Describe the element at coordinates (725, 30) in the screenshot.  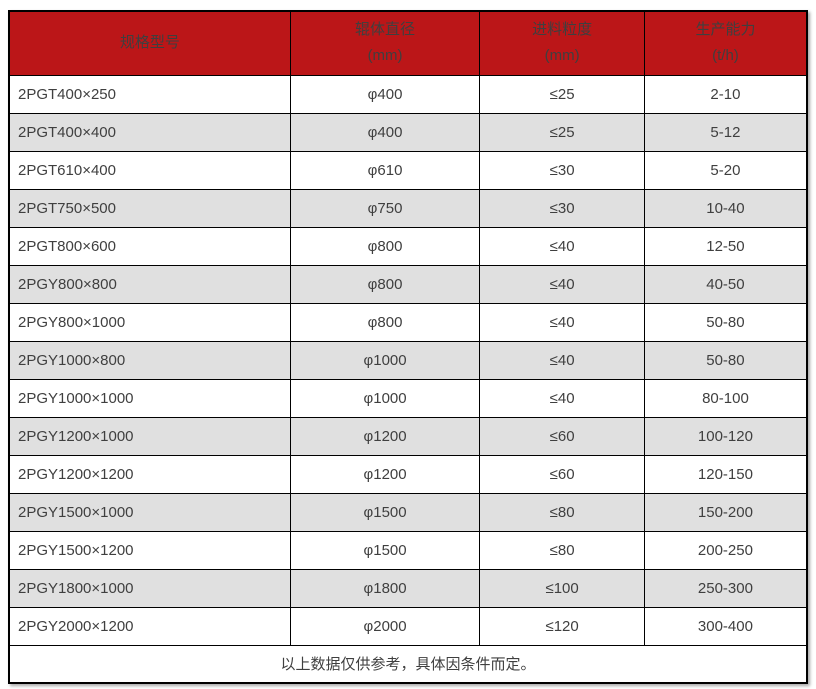
I see `column-header-capacity-label: 生产能力` at that location.